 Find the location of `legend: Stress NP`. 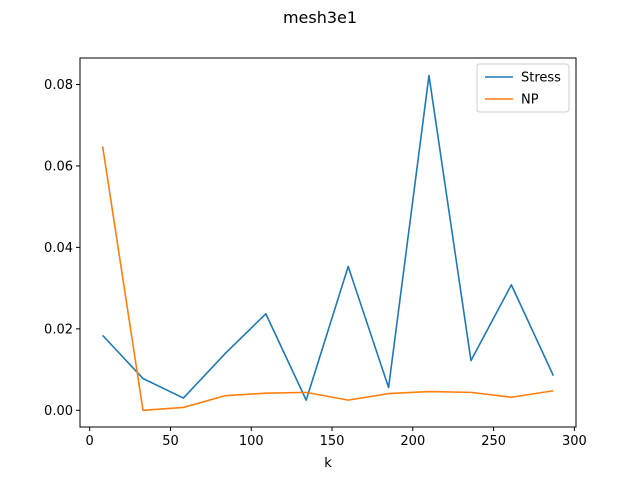

legend: Stress NP is located at coordinates (523, 88).